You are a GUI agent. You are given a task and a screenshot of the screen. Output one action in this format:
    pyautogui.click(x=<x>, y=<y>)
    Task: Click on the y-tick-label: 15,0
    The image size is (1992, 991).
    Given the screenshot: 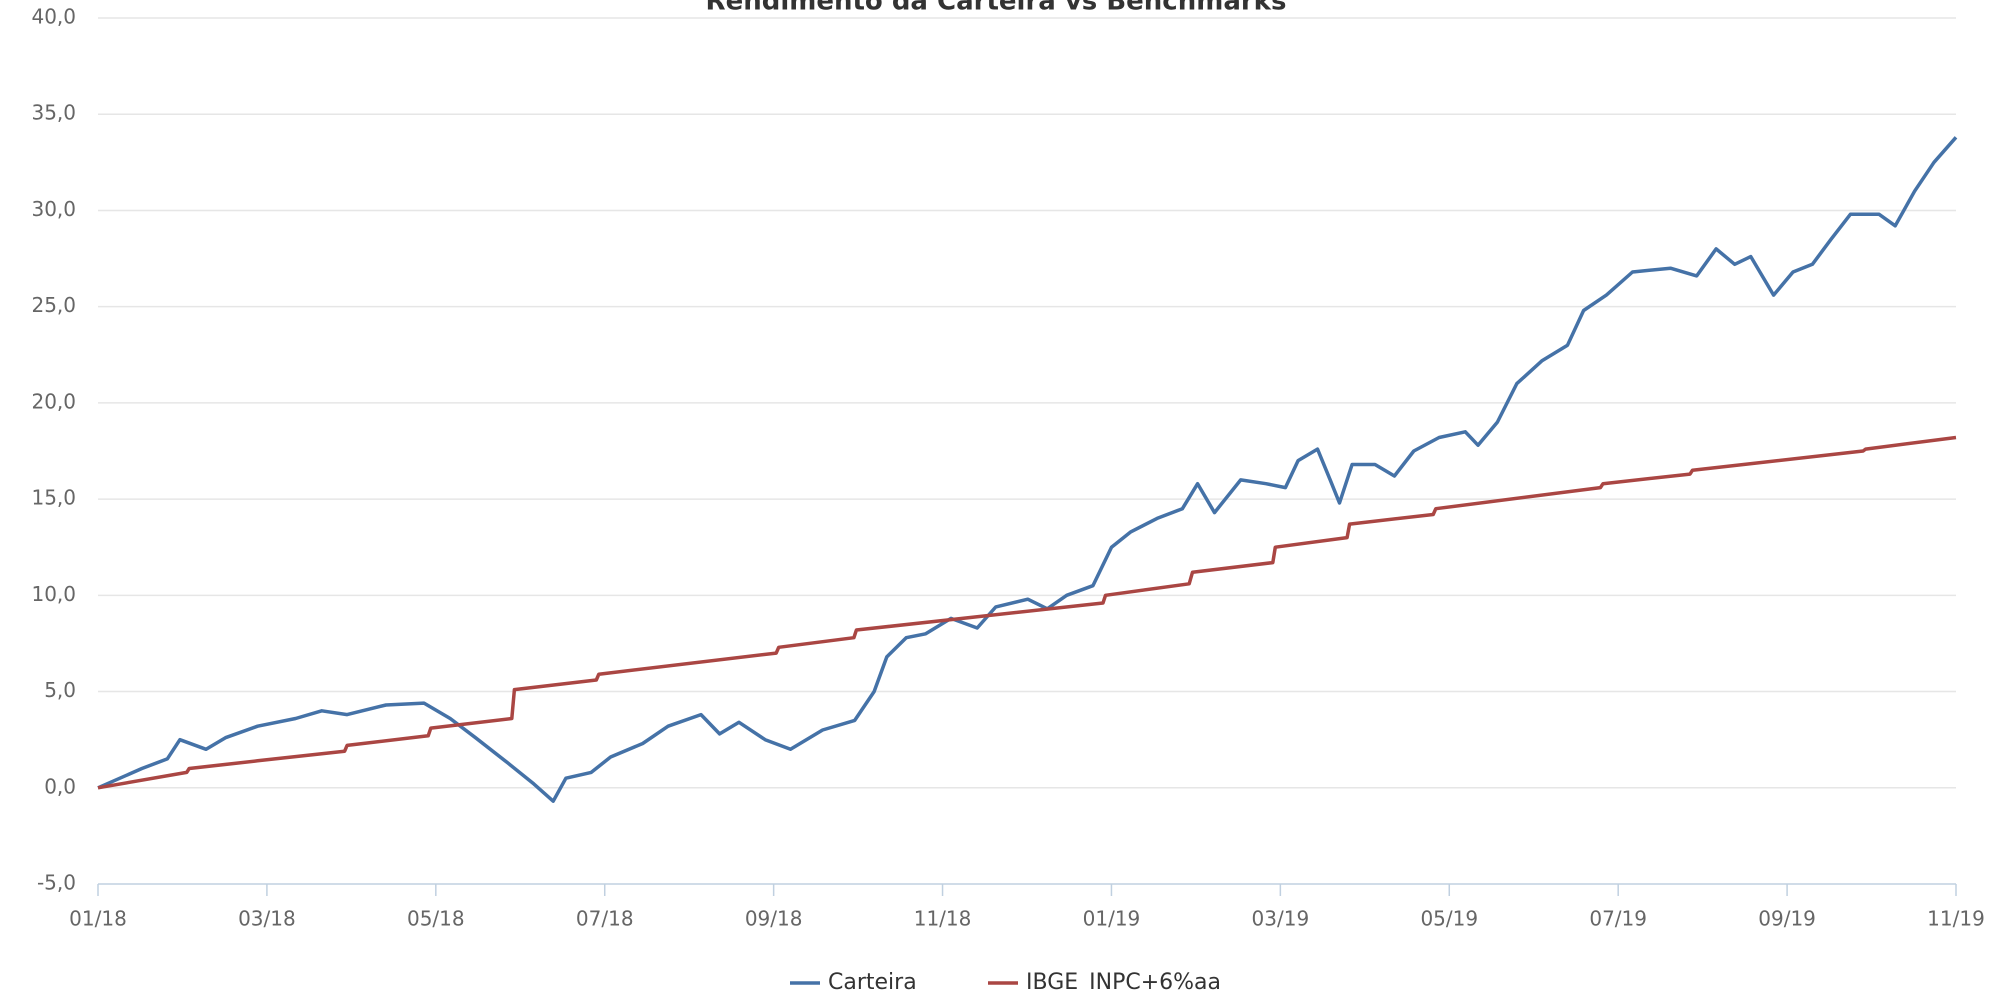 What is the action you would take?
    pyautogui.click(x=53, y=498)
    